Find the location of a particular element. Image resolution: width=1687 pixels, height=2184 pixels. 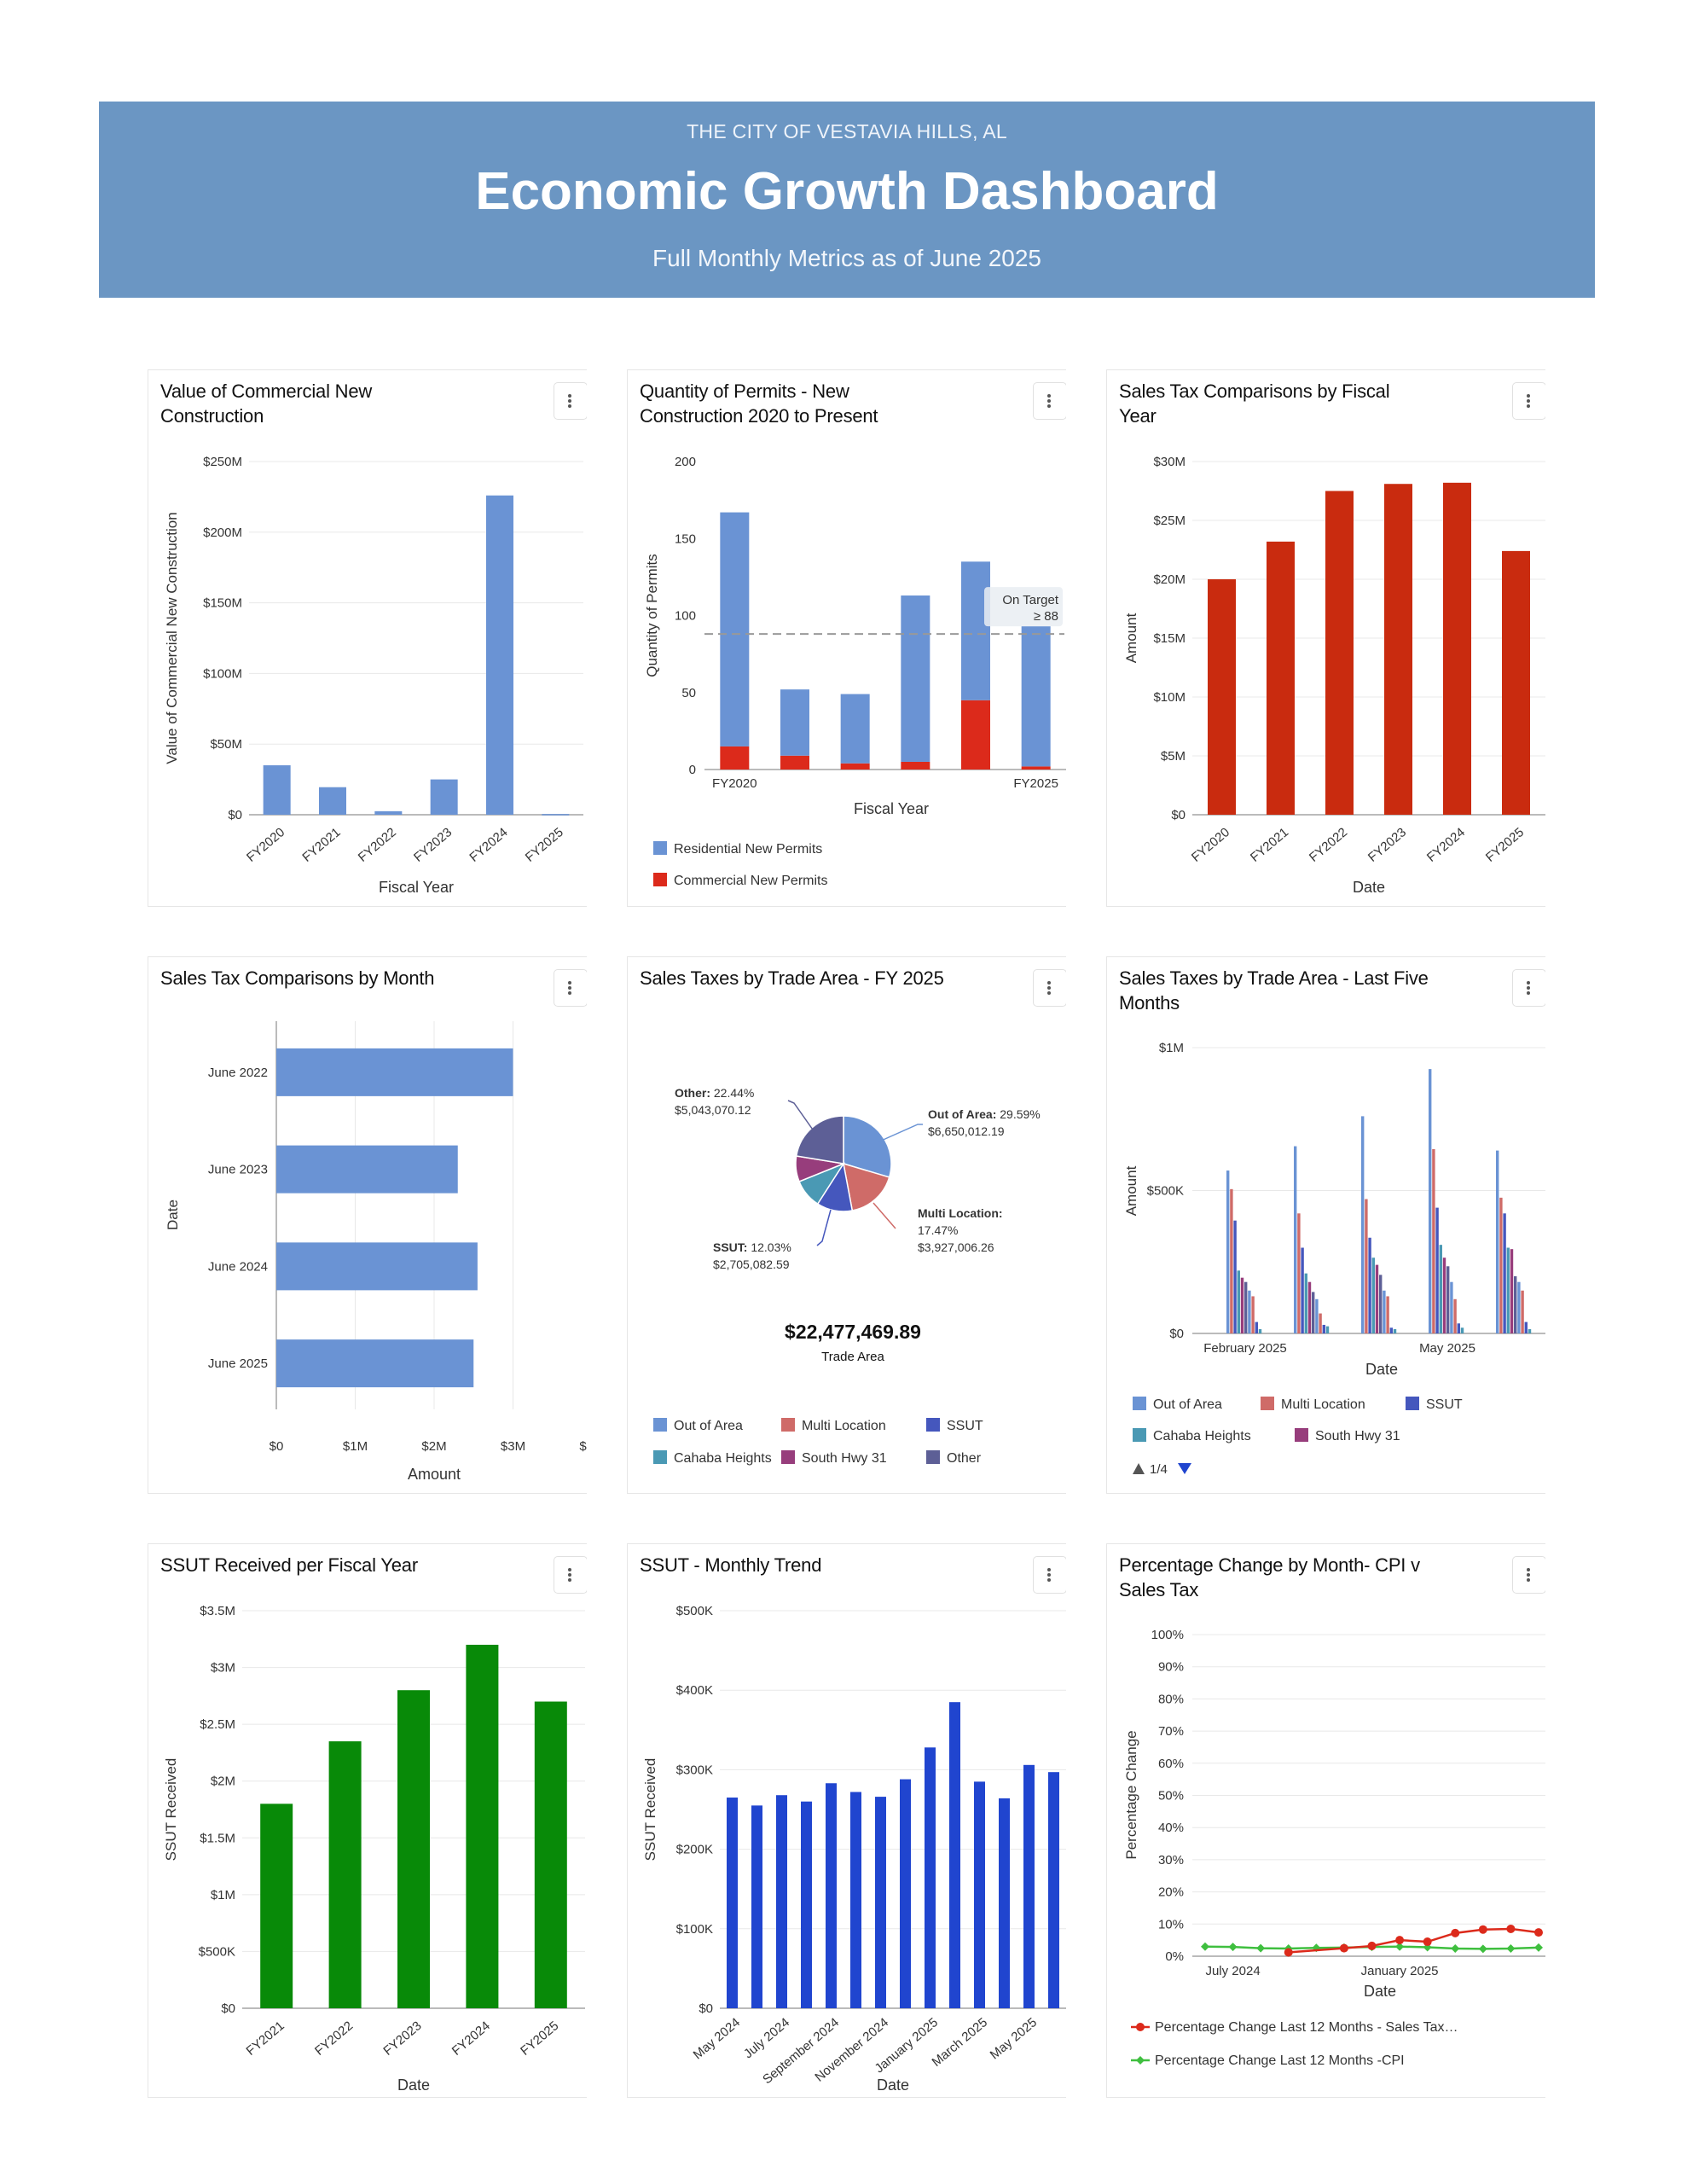

legend-label: Commercial New Permits is located at coordinates (751, 881).